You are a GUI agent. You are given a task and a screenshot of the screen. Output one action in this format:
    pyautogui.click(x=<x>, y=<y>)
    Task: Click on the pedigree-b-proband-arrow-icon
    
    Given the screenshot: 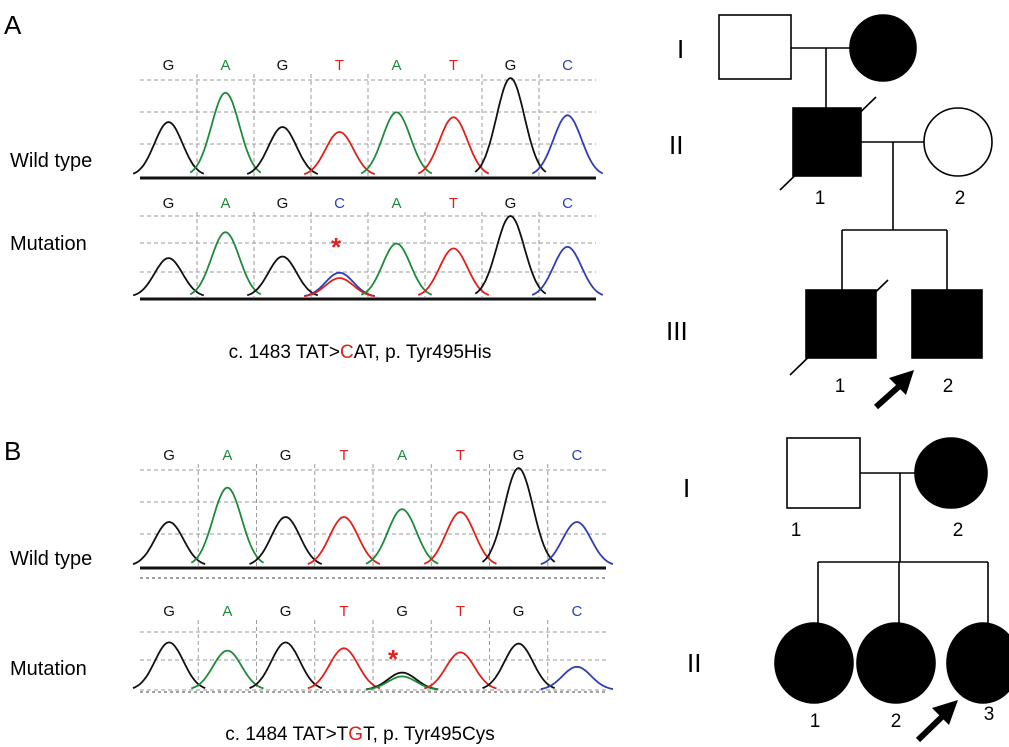 What is the action you would take?
    pyautogui.click(x=936, y=721)
    